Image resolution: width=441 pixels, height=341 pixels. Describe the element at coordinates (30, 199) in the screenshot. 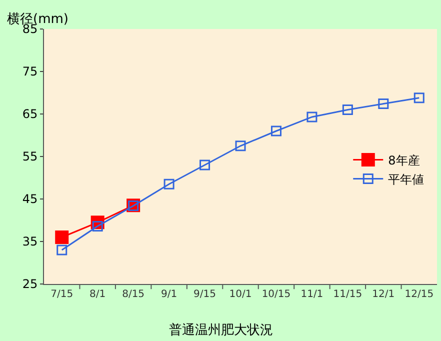

I see `y-tick-label: 45` at that location.